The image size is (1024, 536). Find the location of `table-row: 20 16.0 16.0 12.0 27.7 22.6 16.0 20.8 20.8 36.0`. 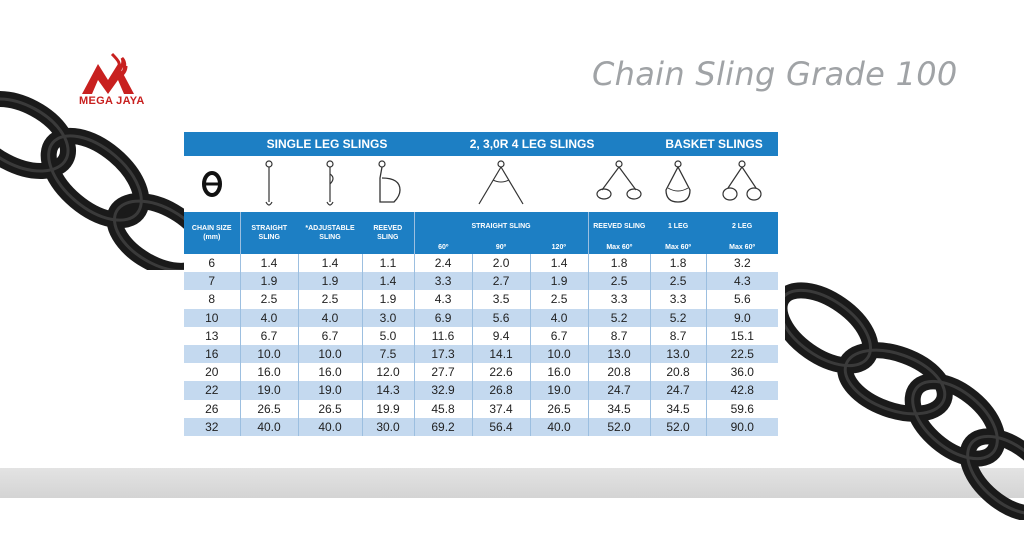

table-row: 20 16.0 16.0 12.0 27.7 22.6 16.0 20.8 20.8 36.0 is located at coordinates (481, 372).